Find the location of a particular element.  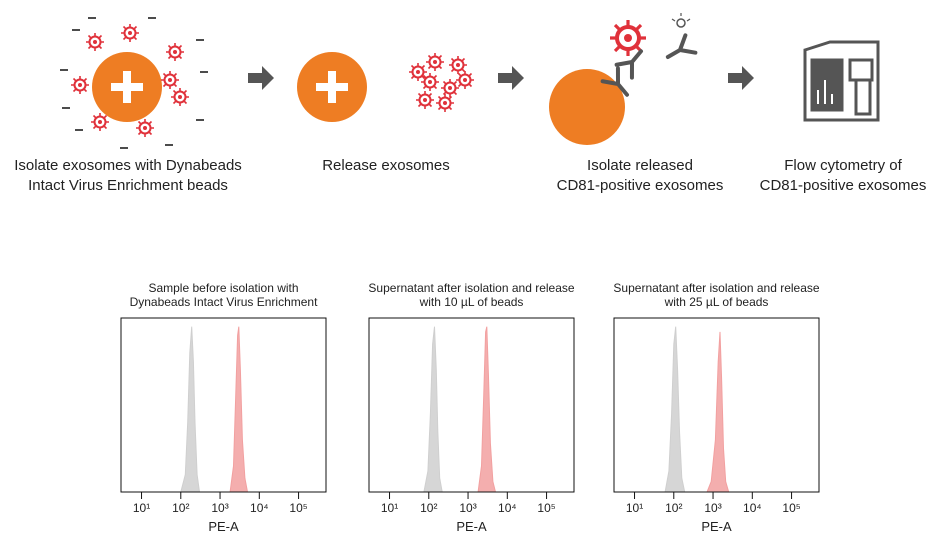

step-label: Isolate released is located at coordinates (640, 165).